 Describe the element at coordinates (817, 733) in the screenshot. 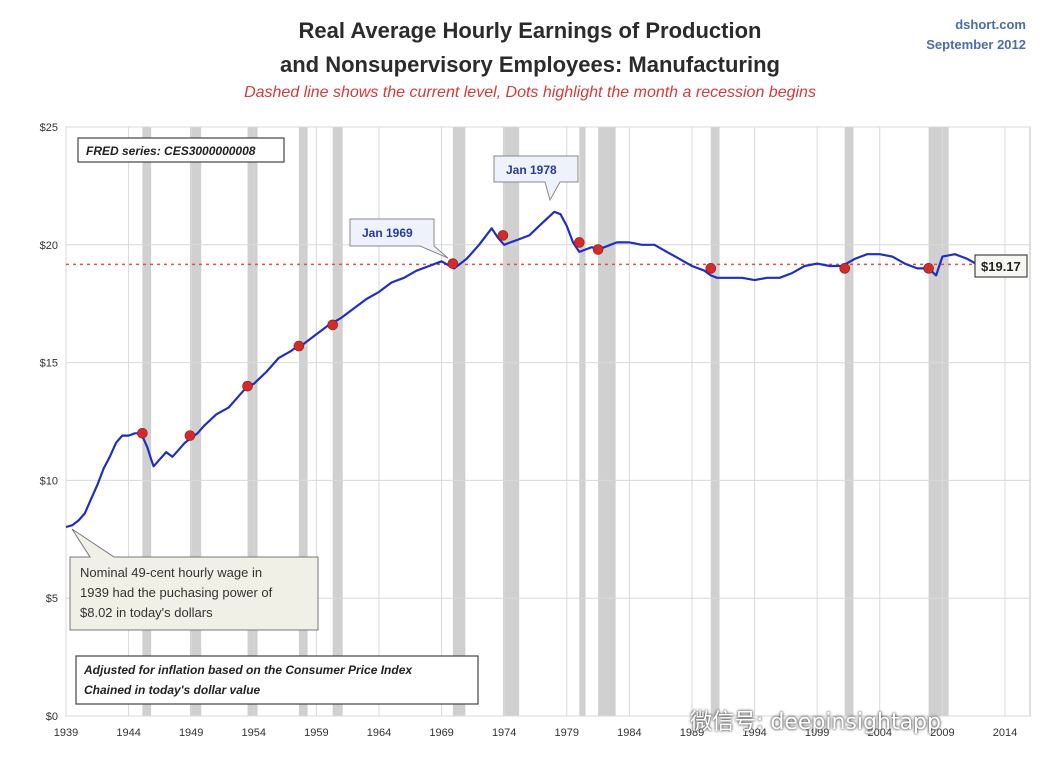

I see `x-tick-label: 1999` at that location.